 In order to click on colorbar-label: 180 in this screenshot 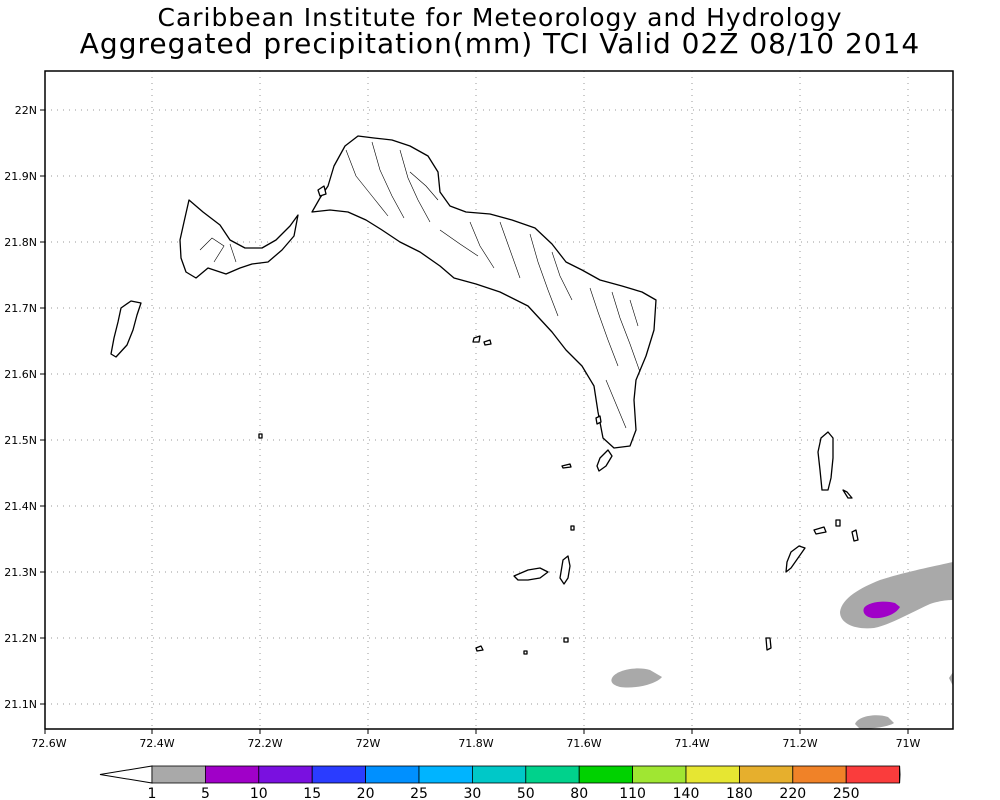, I will do `click(739, 793)`.